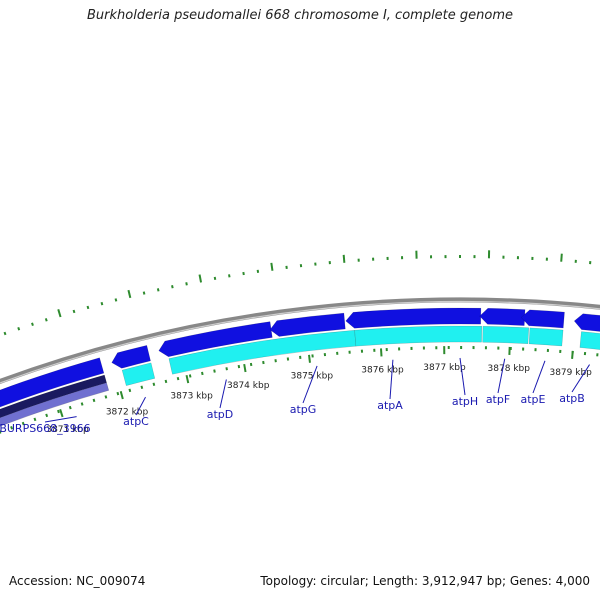  Describe the element at coordinates (509, 369) in the screenshot. I see `scale-label: 3878 kbp` at that location.